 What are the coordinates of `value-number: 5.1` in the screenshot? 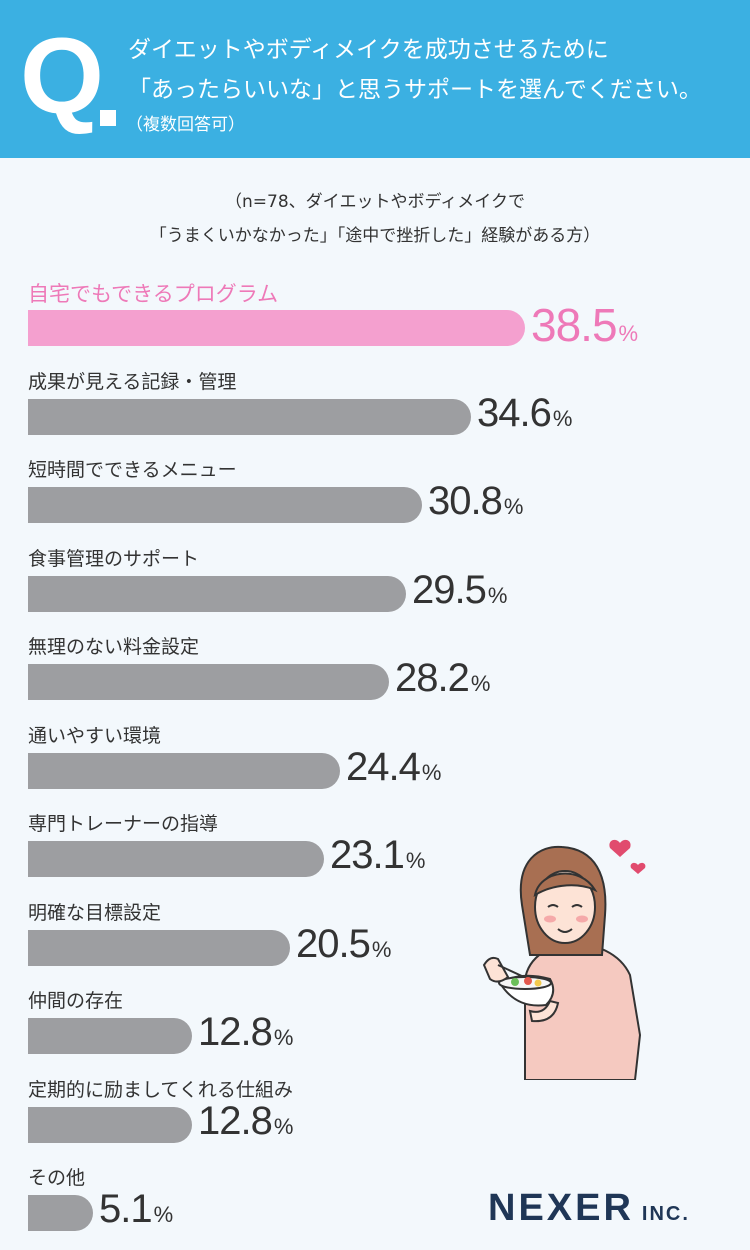 It's located at (126, 1209).